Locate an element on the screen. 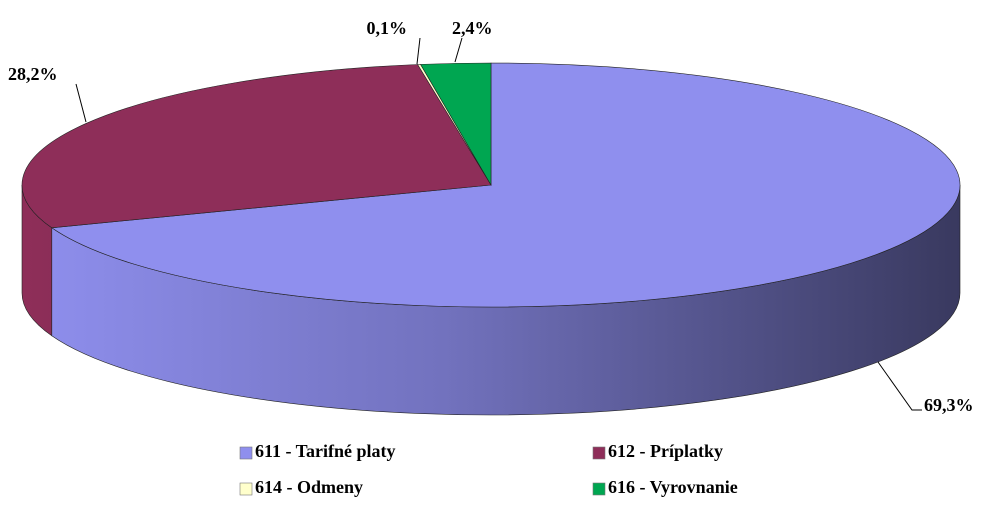 Image resolution: width=987 pixels, height=526 pixels. legend-label: 612 - Príplatky is located at coordinates (665, 451).